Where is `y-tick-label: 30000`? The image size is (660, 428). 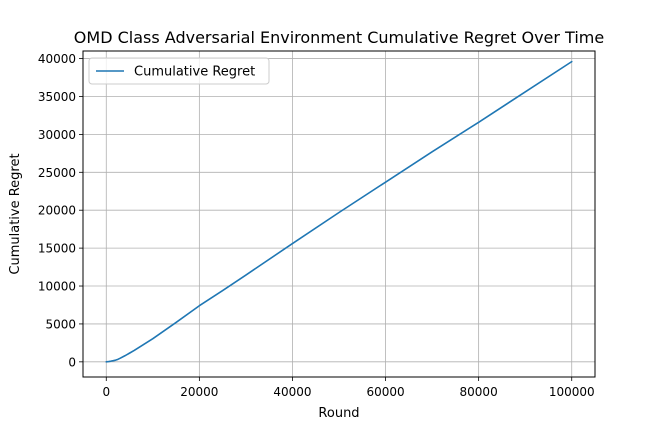
y-tick-label: 30000 is located at coordinates (57, 135).